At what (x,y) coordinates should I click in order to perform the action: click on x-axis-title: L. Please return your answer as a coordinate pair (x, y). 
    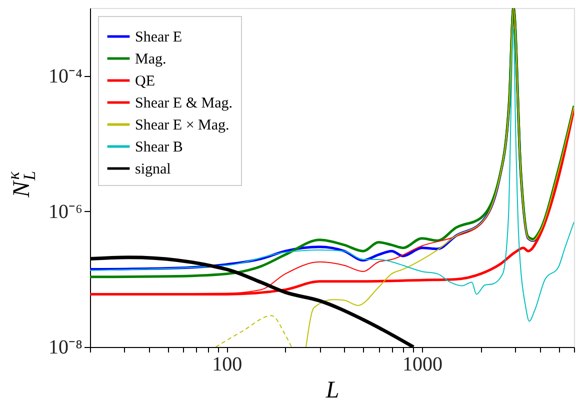
    Looking at the image, I should click on (332, 391).